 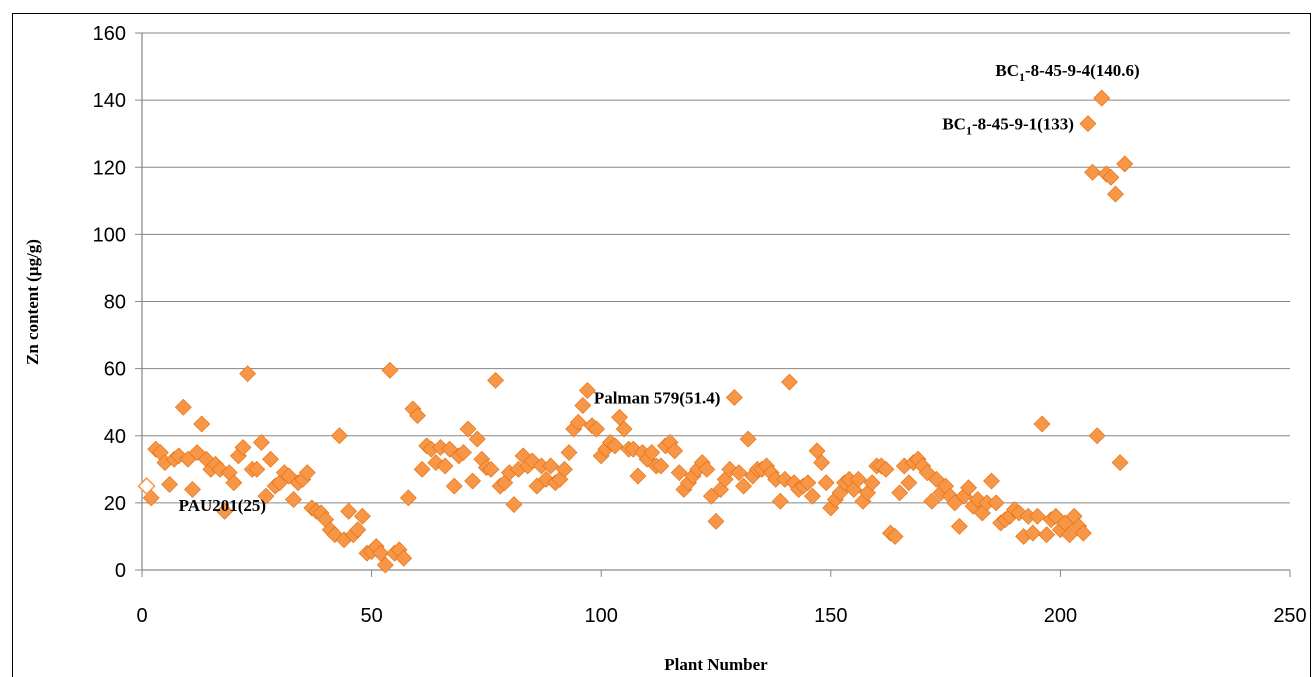 What do you see at coordinates (141, 616) in the screenshot?
I see `x-tick-label: 0` at bounding box center [141, 616].